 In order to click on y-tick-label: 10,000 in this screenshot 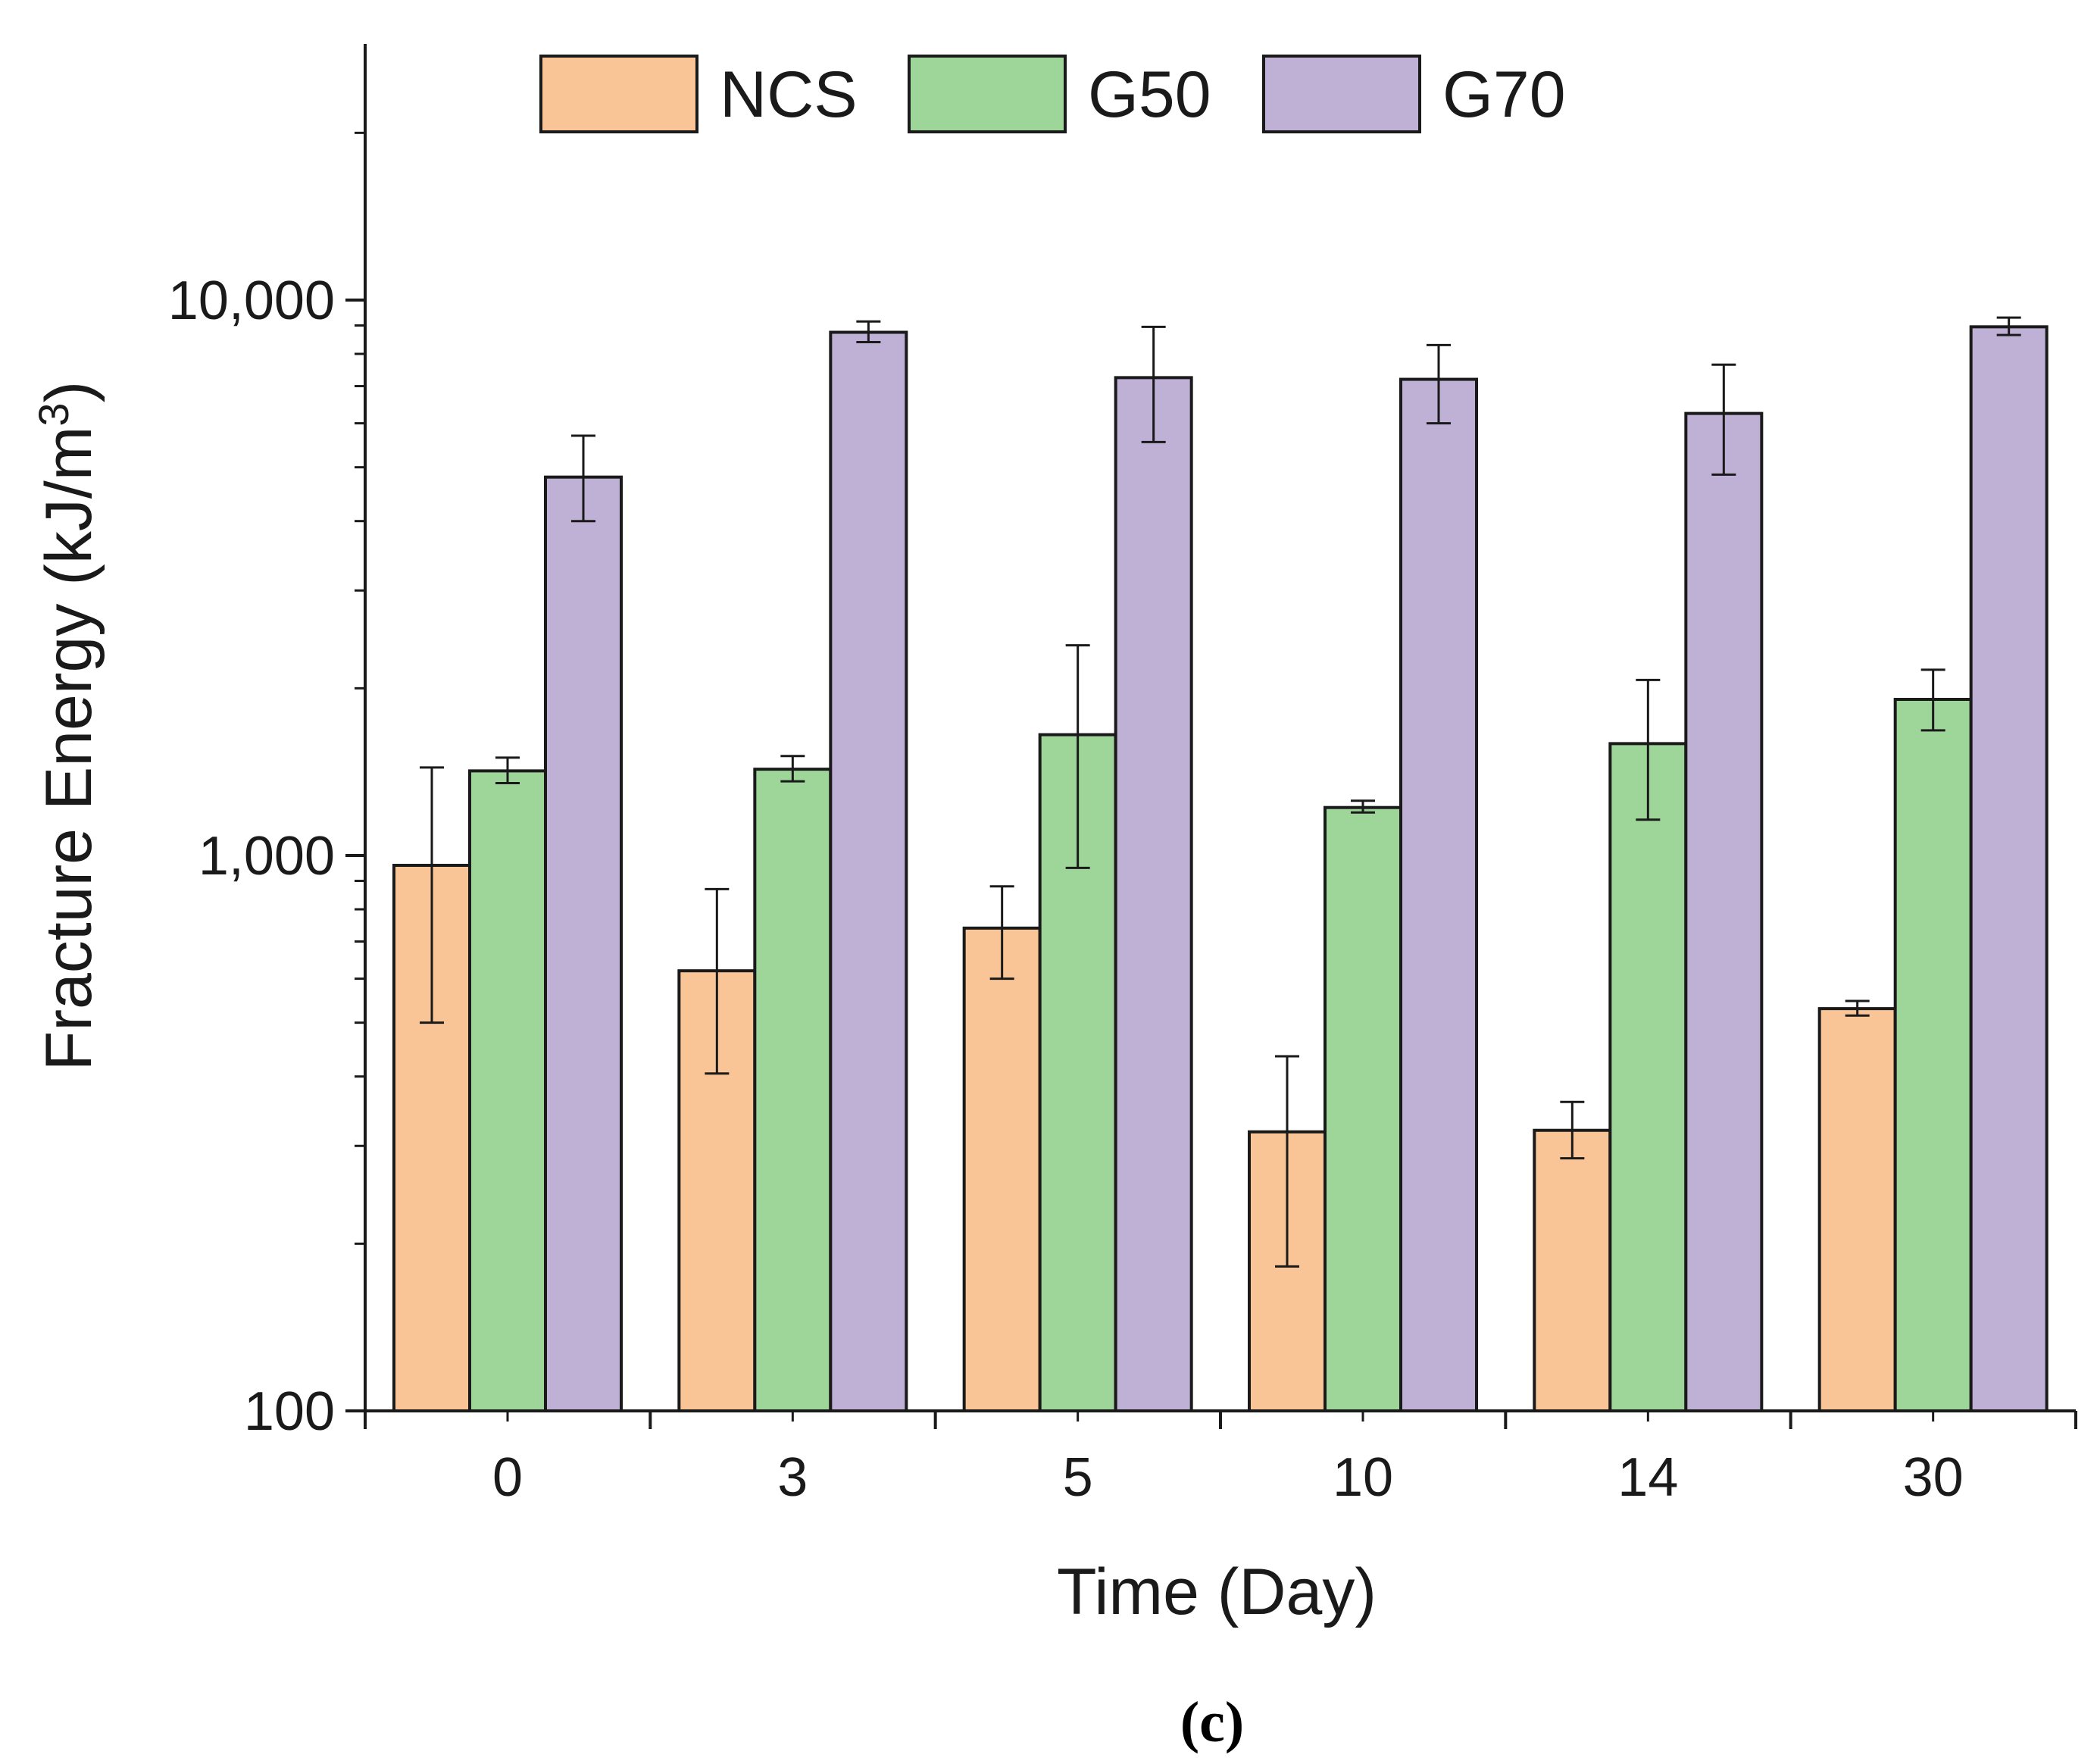, I will do `click(251, 301)`.